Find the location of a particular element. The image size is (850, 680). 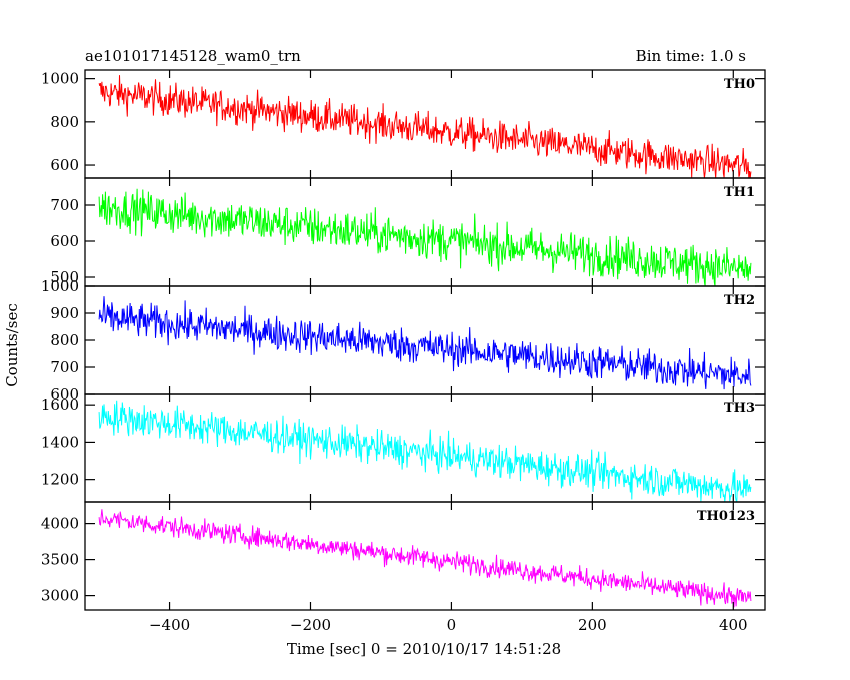

x-tick-label: −200 is located at coordinates (310, 625).